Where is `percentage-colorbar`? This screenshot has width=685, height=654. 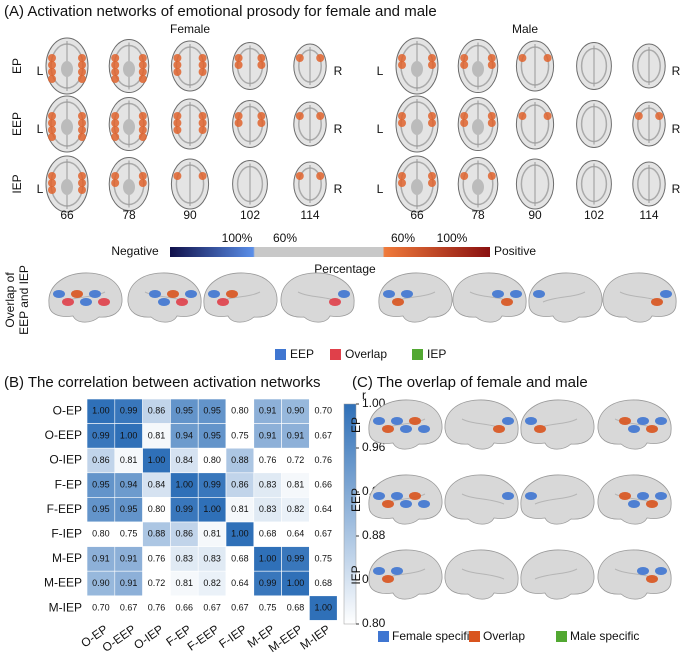 percentage-colorbar is located at coordinates (330, 252).